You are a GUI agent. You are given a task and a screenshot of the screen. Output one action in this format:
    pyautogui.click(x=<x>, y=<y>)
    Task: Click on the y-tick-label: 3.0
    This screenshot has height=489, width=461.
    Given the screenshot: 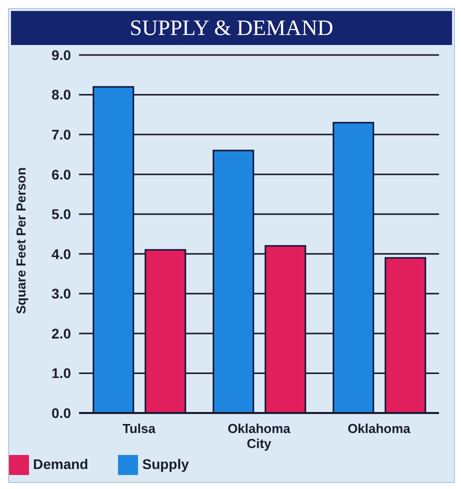 What is the action you would take?
    pyautogui.click(x=62, y=294)
    